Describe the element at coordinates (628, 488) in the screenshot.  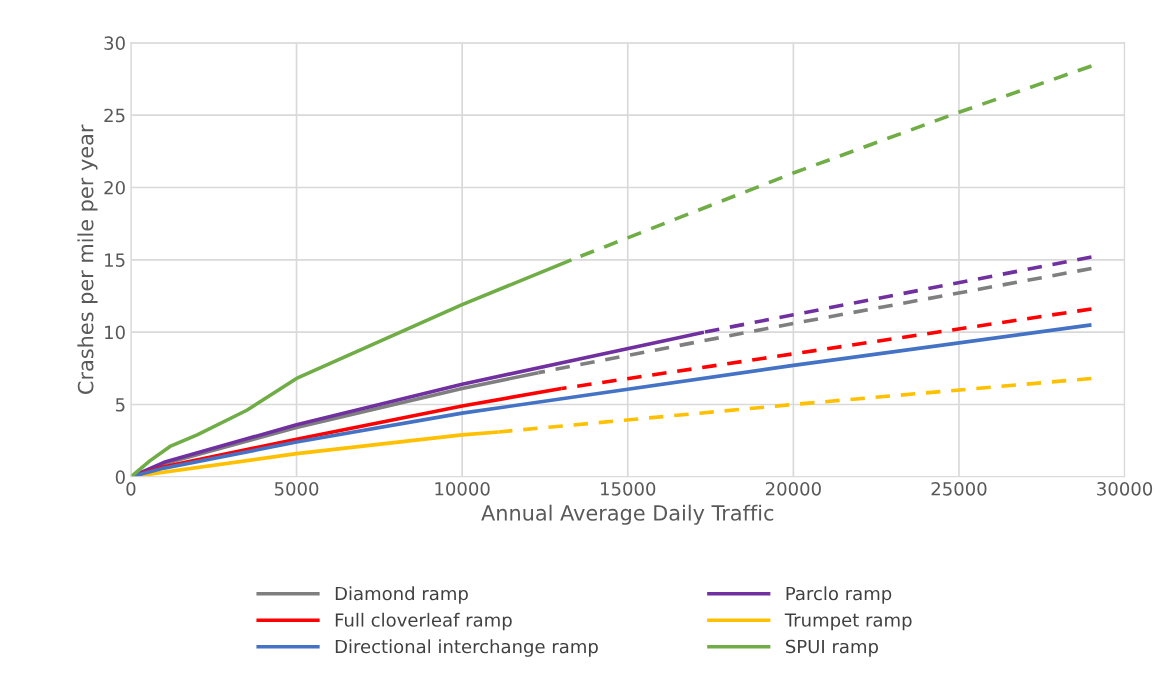
I see `x-tick-label: 15000` at that location.